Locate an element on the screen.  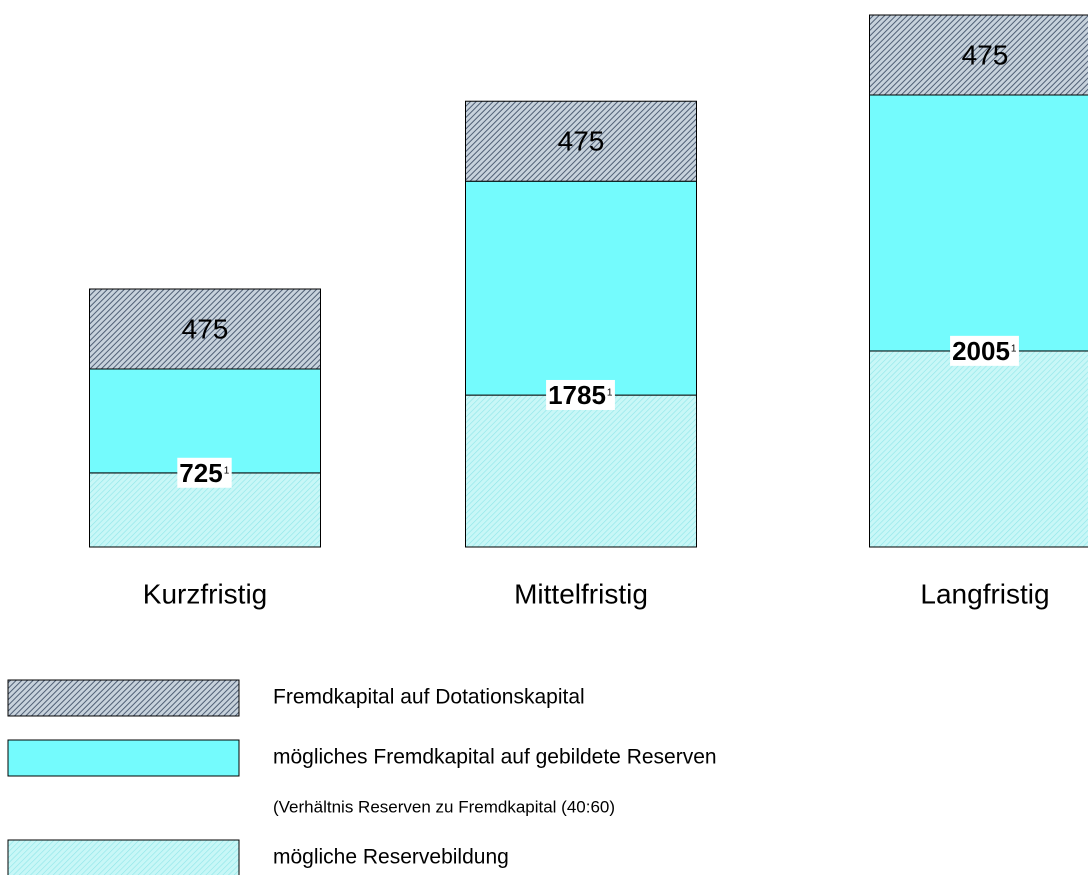
annotation: 725 1 is located at coordinates (204, 472).